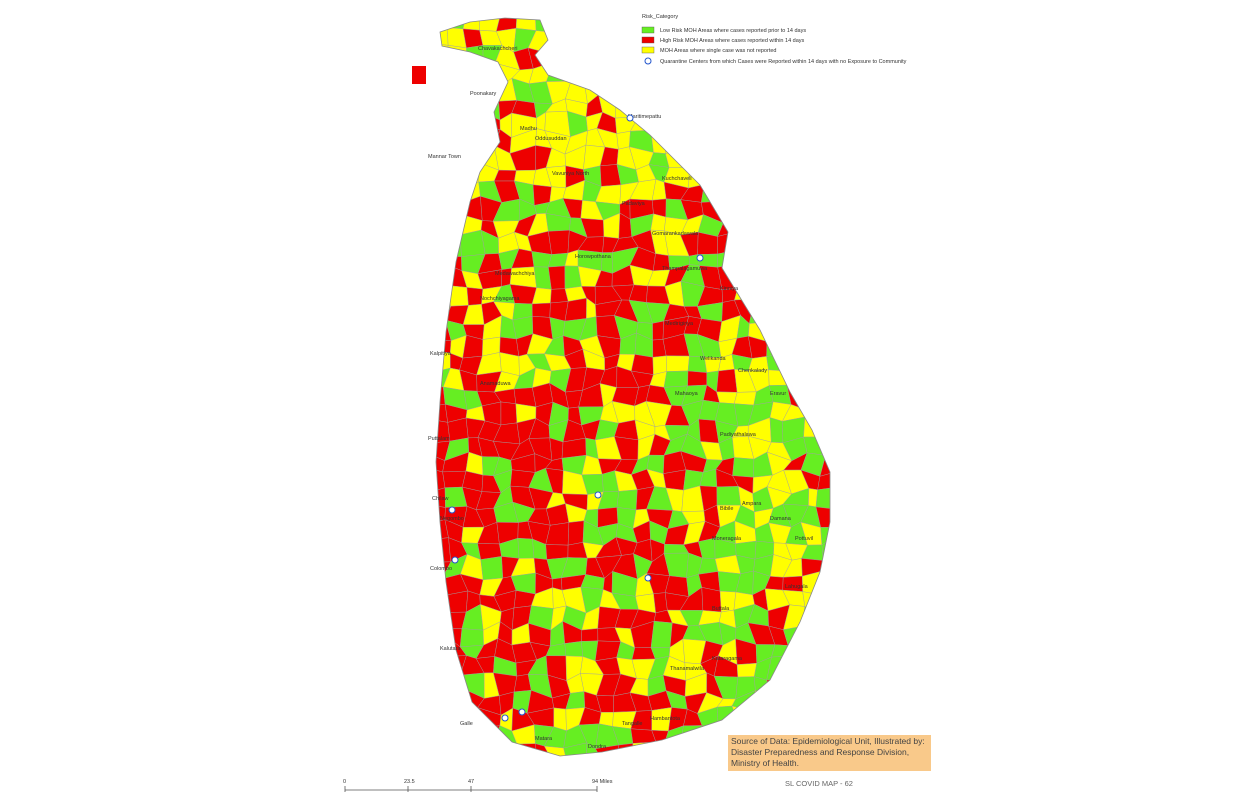 The width and height of the screenshot is (1256, 800). What do you see at coordinates (597, 747) in the screenshot?
I see `region-label: Dondra` at bounding box center [597, 747].